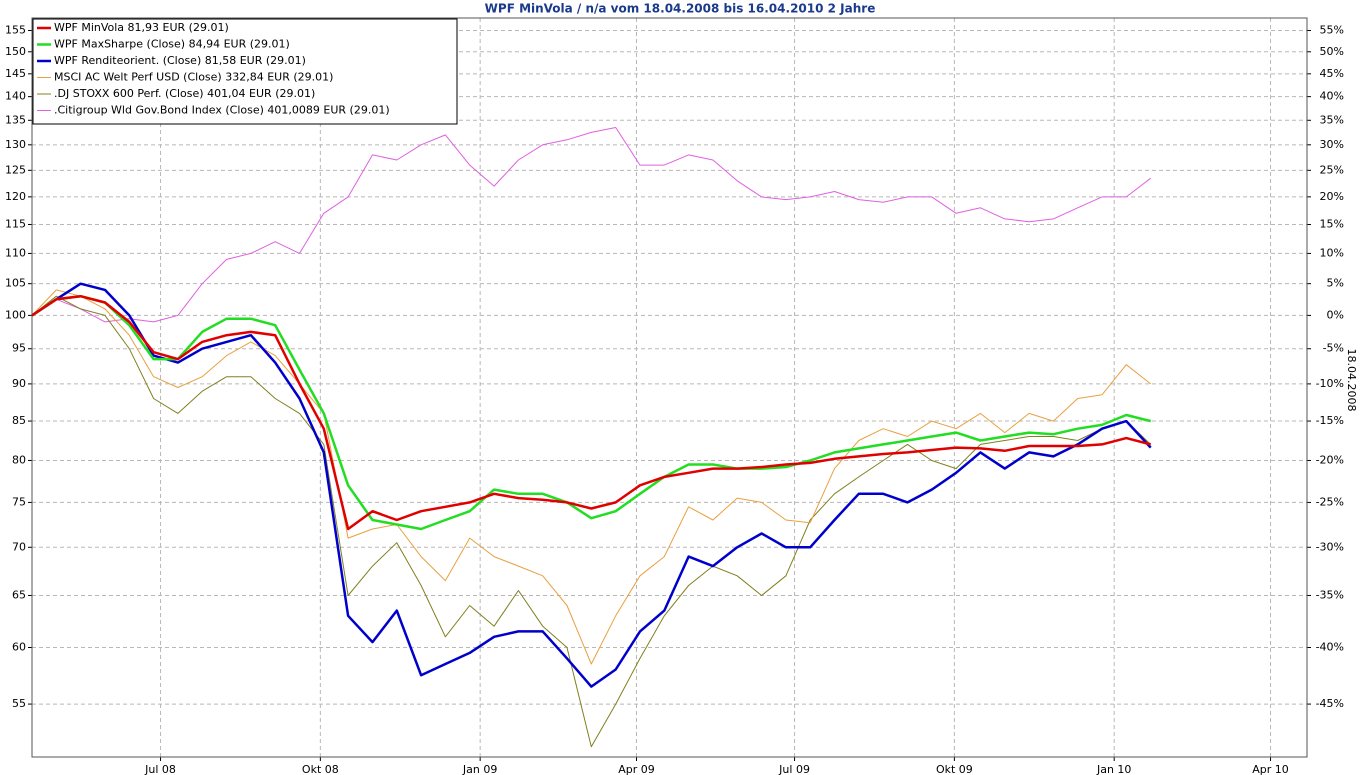  I want to click on y2-tick-label: 45%, so click(1332, 73).